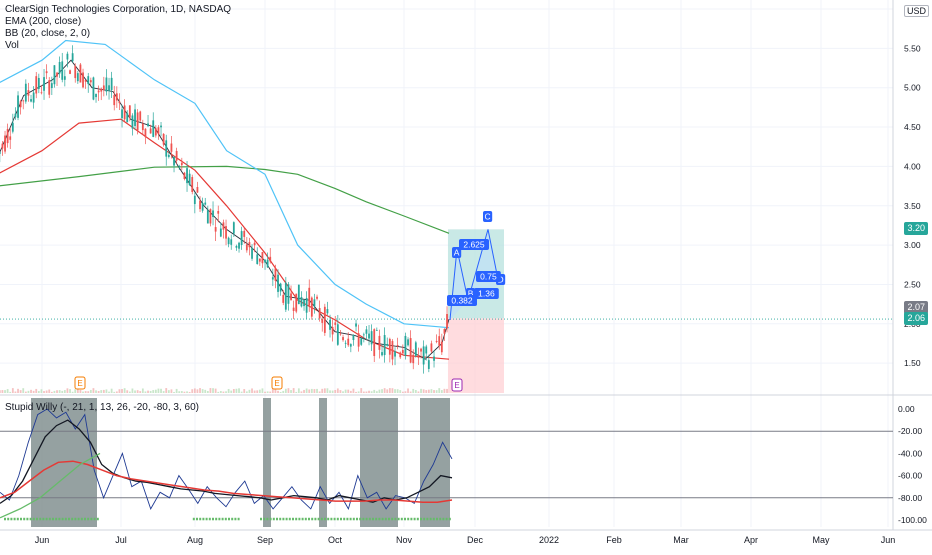 The image size is (932, 555). Describe the element at coordinates (751, 540) in the screenshot. I see `time-tick-label: Apr` at that location.